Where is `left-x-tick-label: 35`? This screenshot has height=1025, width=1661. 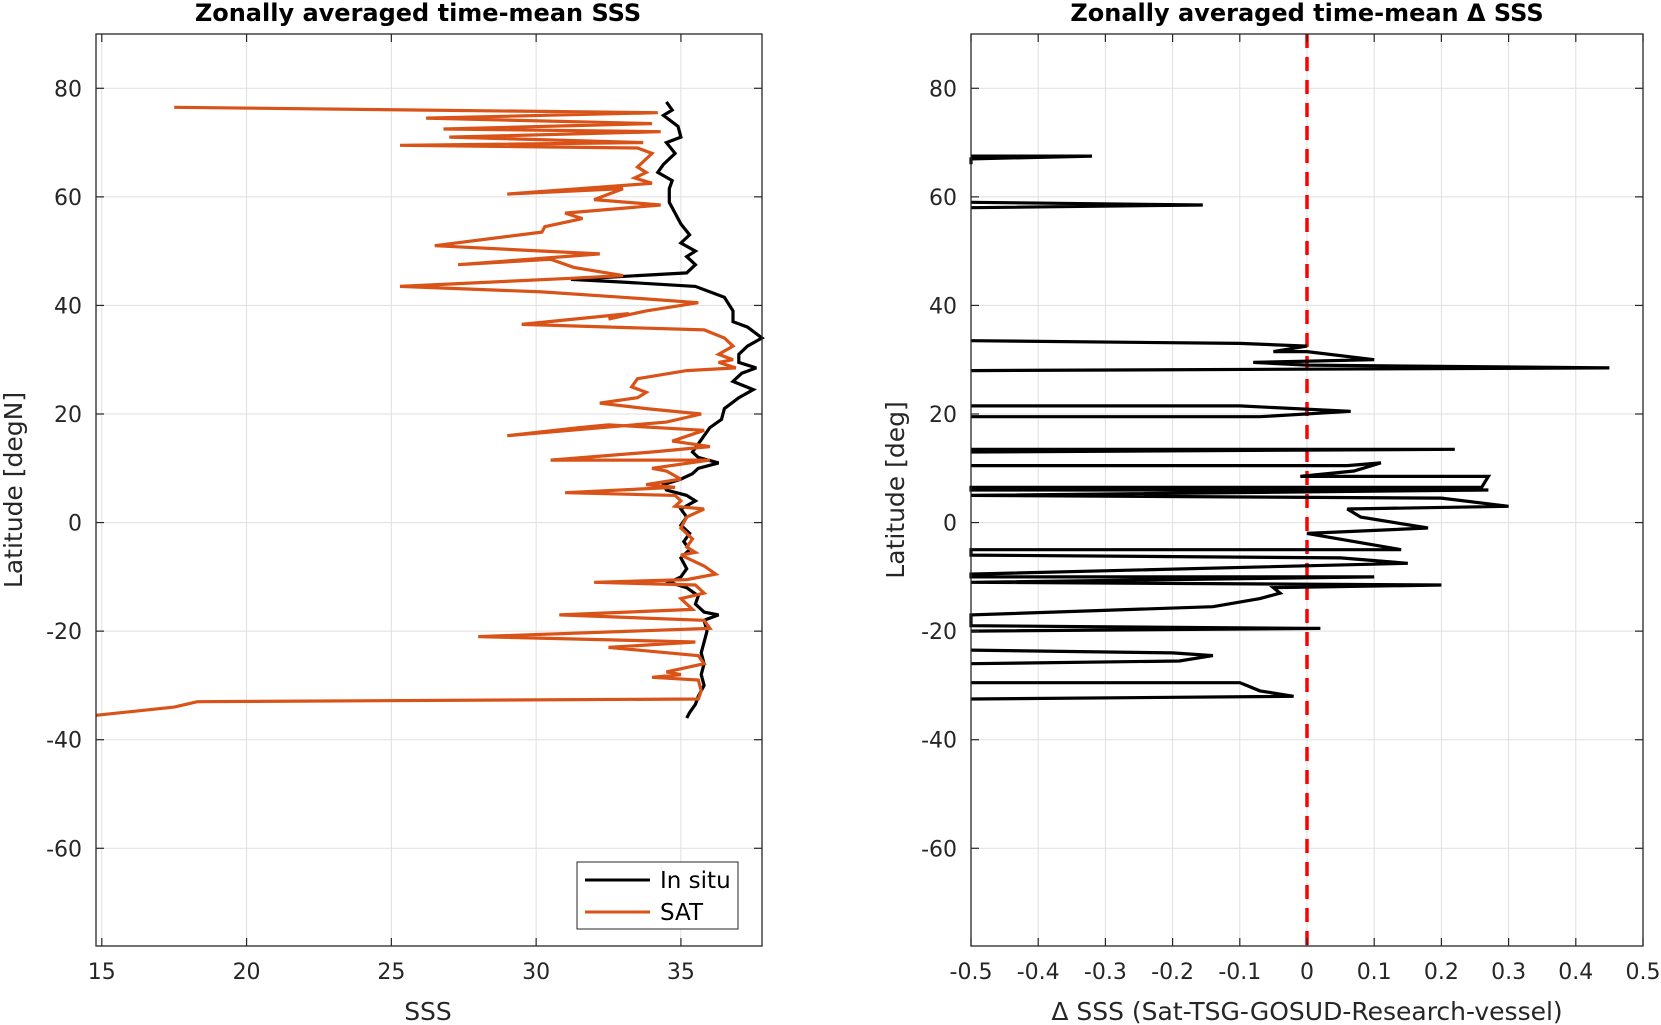 left-x-tick-label: 35 is located at coordinates (681, 972).